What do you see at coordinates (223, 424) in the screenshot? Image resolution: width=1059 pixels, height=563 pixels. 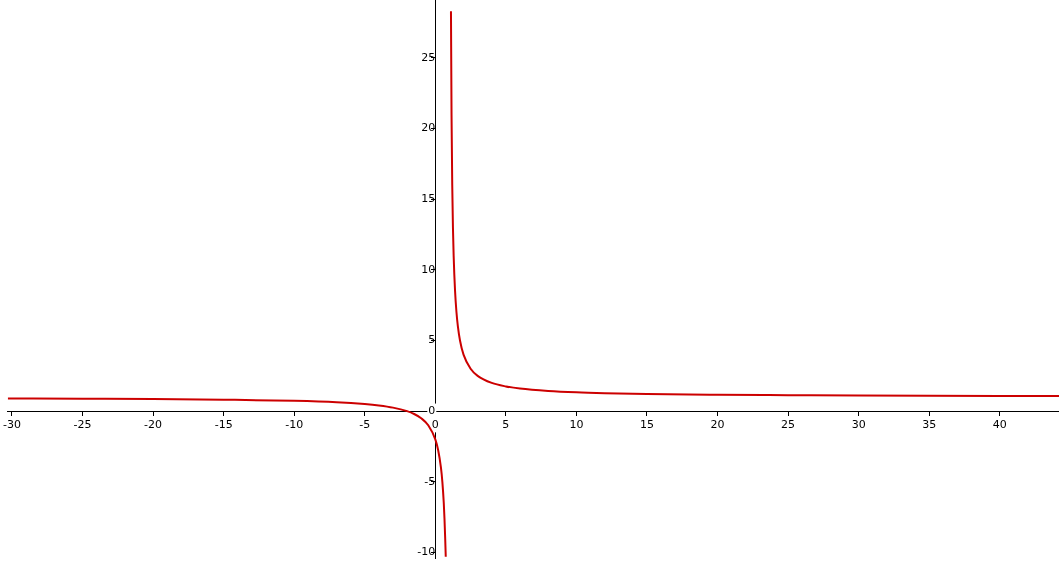 I see `x-tick-label: -15` at bounding box center [223, 424].